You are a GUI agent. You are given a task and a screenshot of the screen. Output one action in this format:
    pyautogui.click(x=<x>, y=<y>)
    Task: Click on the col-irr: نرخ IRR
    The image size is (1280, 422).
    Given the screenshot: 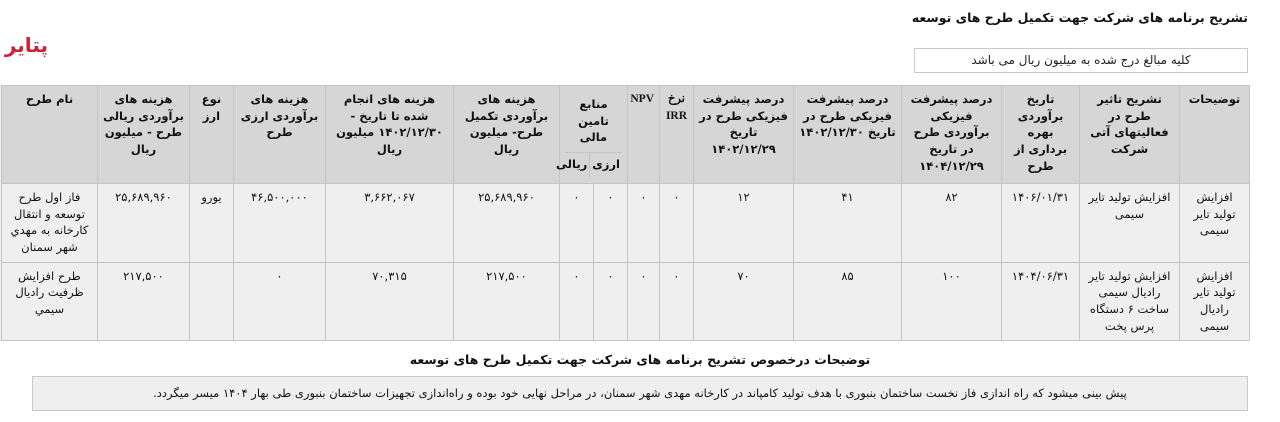 What is the action you would take?
    pyautogui.click(x=676, y=134)
    